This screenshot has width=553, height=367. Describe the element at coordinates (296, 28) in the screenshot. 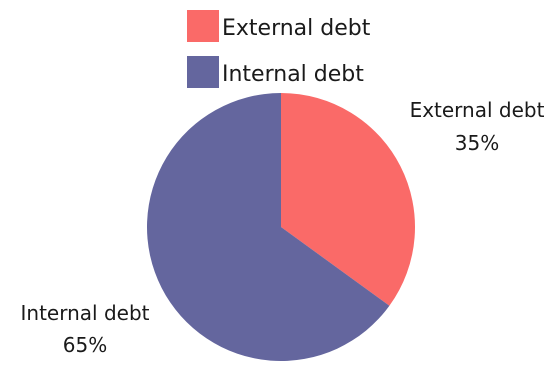

I see `legend-label: External debt` at that location.